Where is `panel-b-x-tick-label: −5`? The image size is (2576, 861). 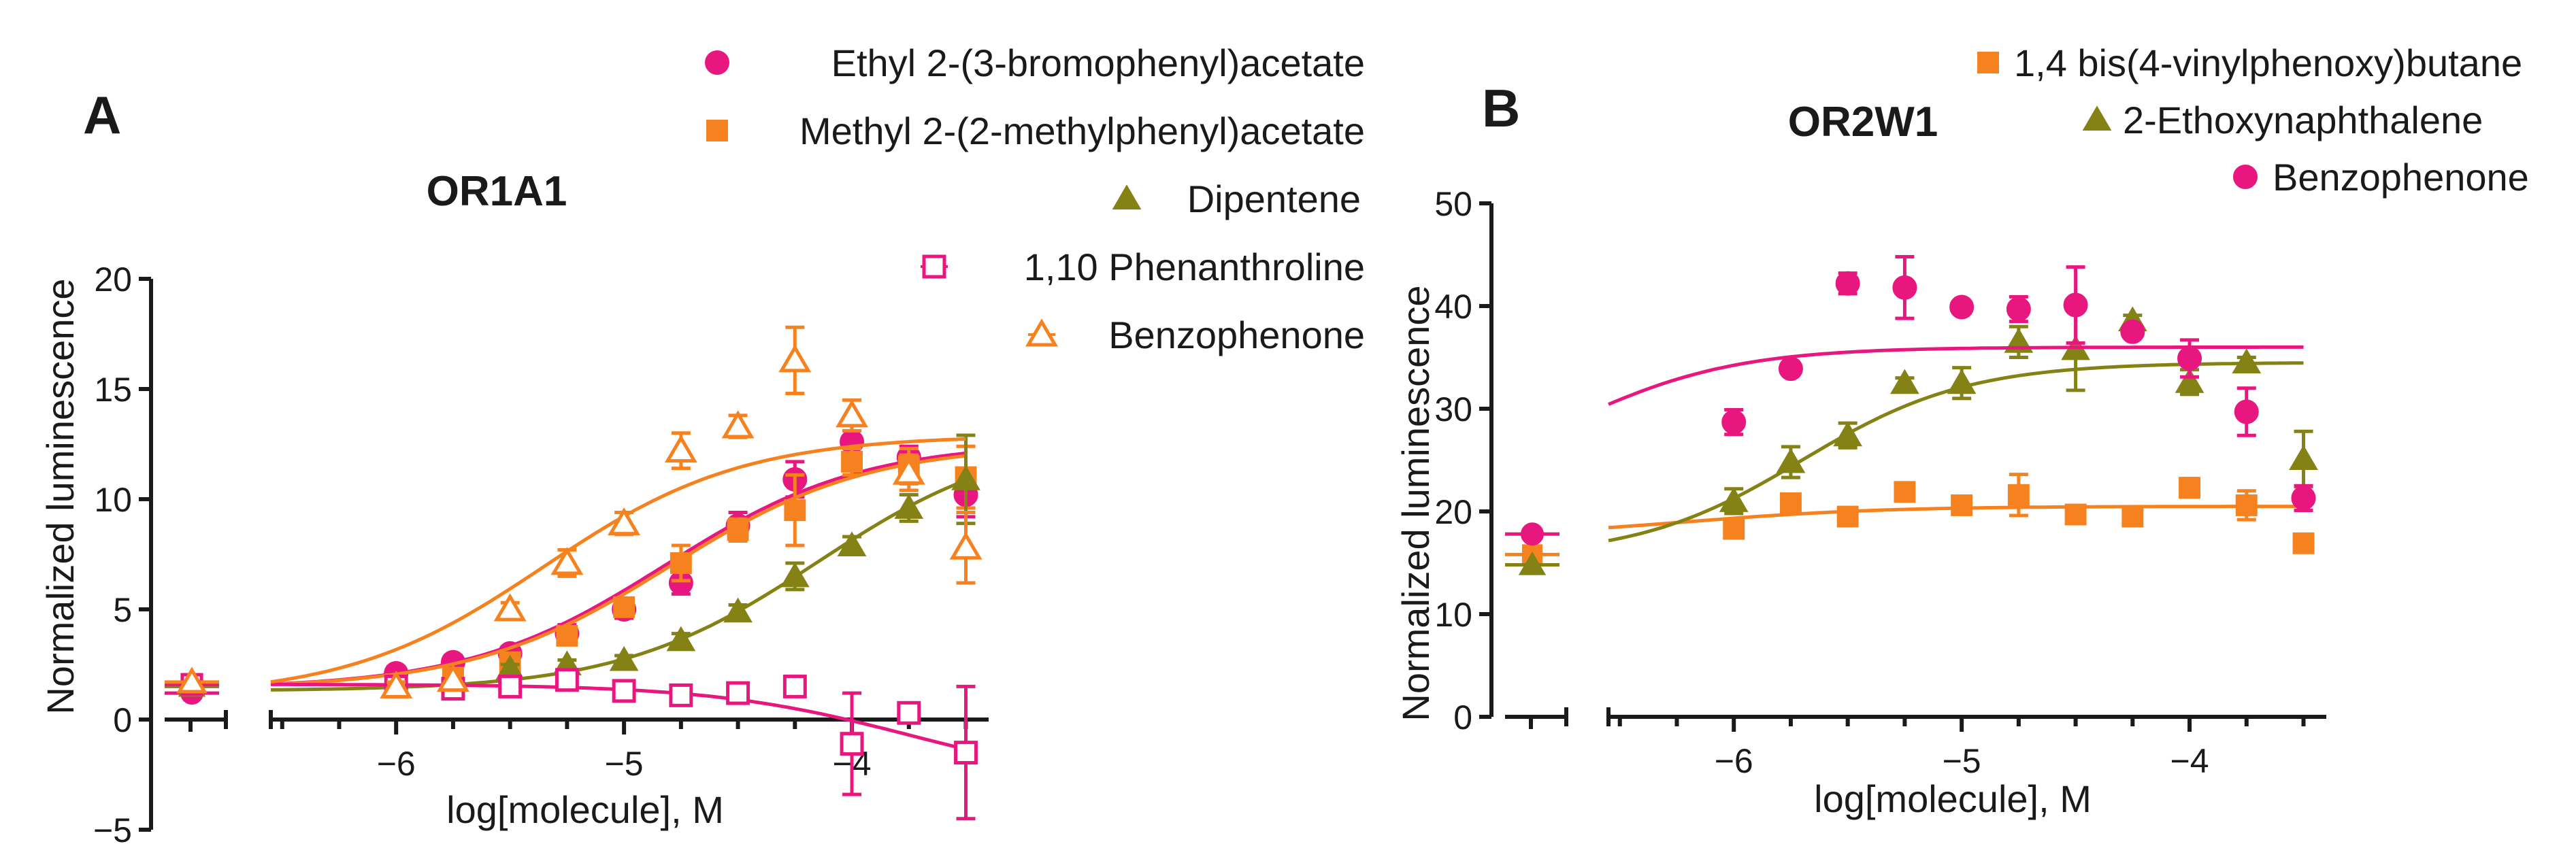 panel-b-x-tick-label: −5 is located at coordinates (1962, 761).